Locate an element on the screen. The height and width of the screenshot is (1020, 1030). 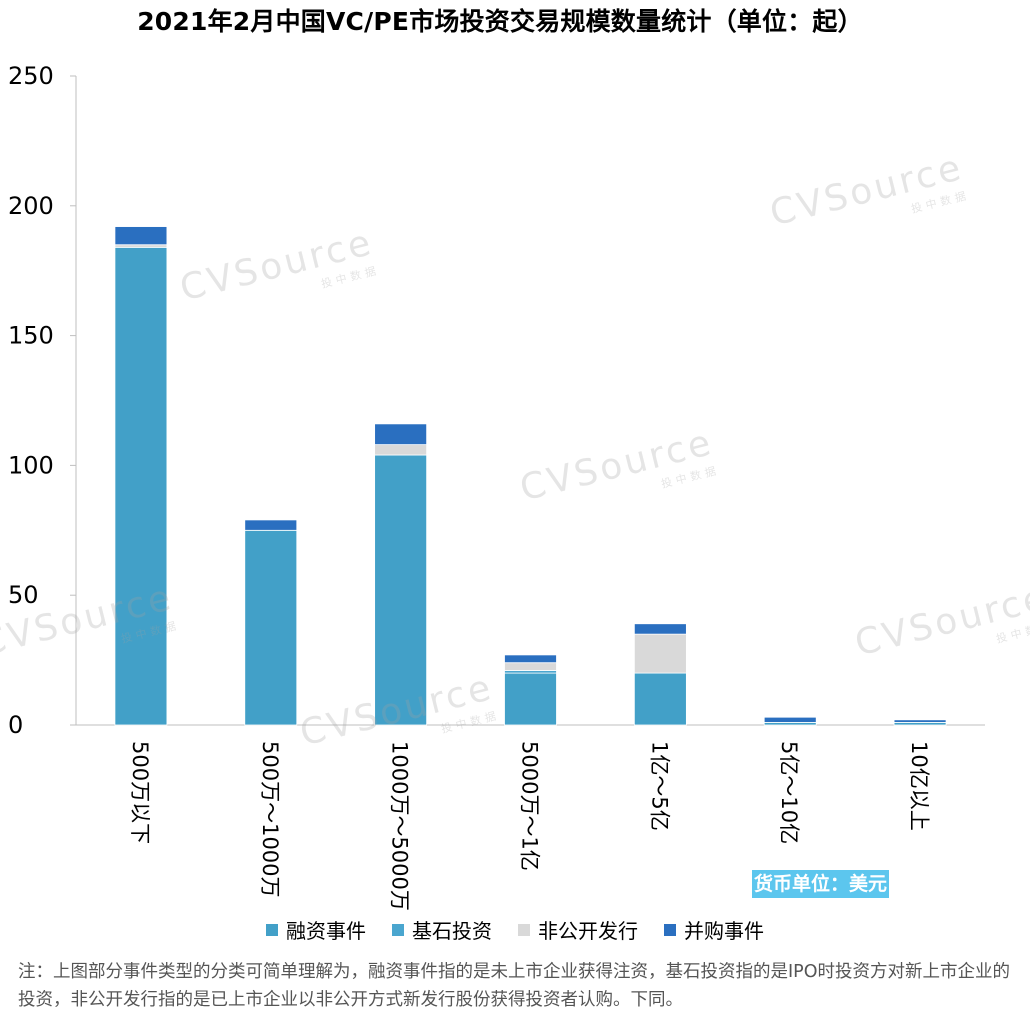
legend-item-financing: 融资事件 is located at coordinates (316, 929).